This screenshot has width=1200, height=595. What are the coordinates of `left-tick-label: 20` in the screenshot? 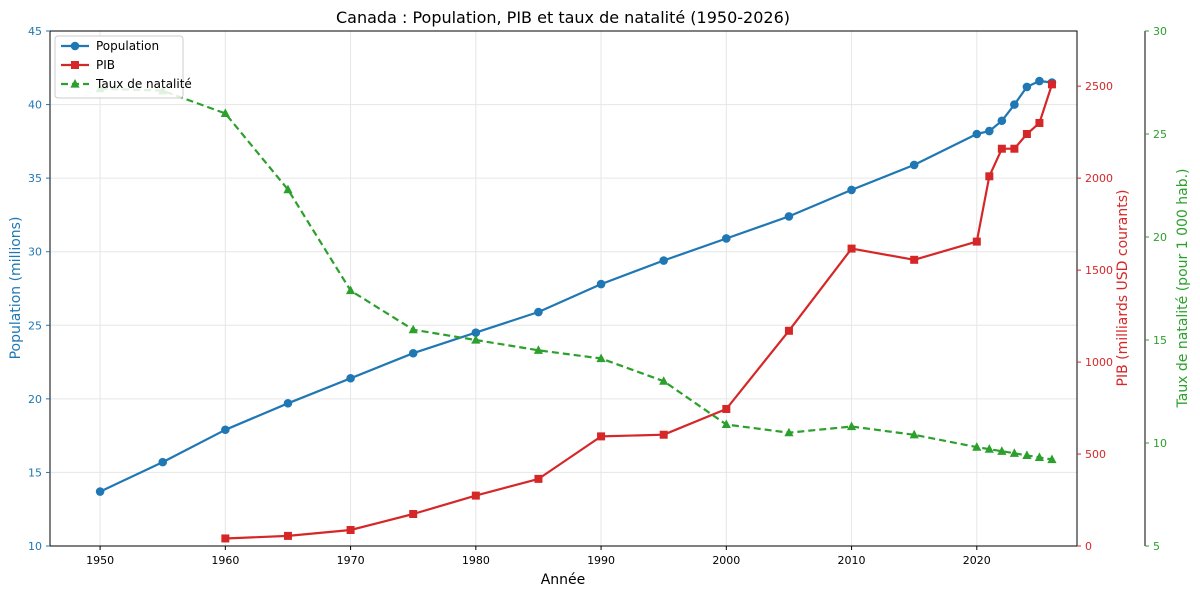 It's located at (35, 399).